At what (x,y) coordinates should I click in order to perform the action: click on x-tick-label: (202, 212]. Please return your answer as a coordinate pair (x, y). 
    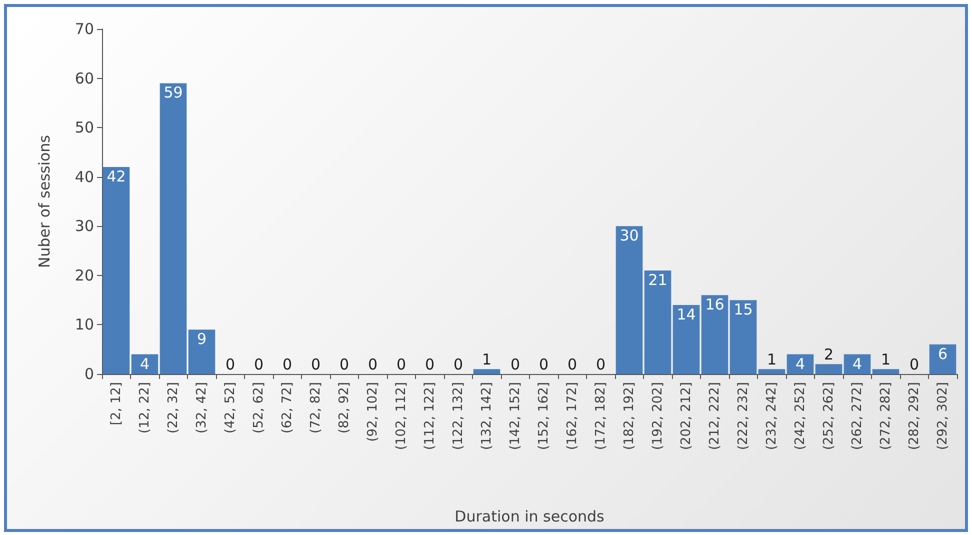
    Looking at the image, I should click on (686, 416).